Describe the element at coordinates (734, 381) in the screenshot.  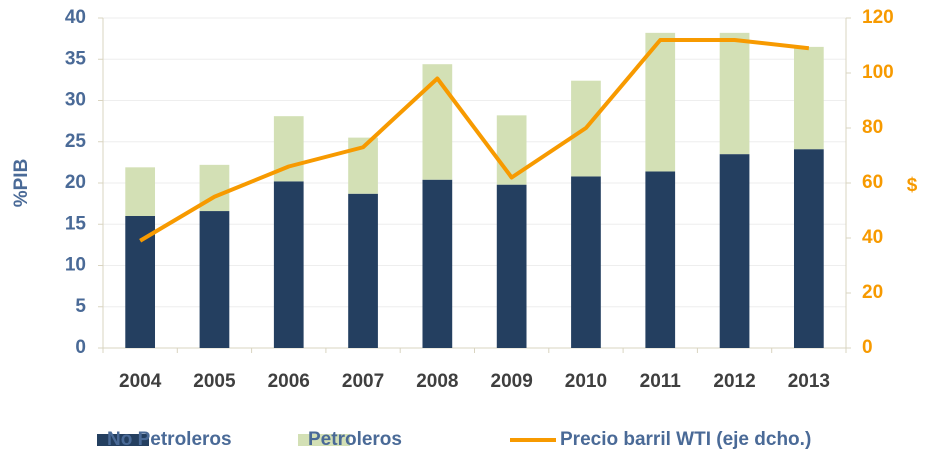
I see `x-tick-label: 2012` at that location.